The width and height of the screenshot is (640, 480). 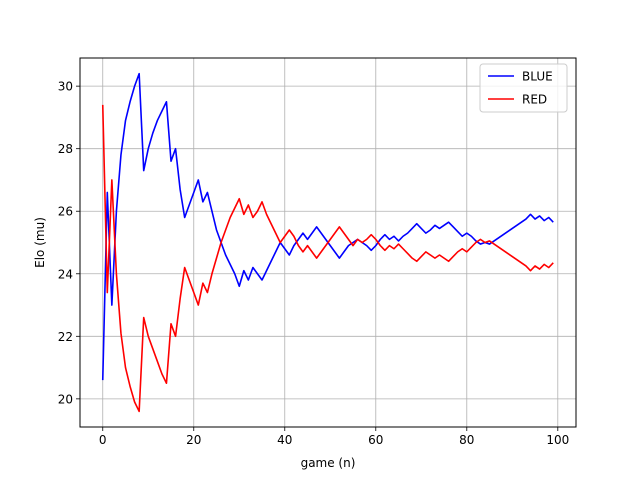 I want to click on x-tick-label: 100, so click(x=557, y=440).